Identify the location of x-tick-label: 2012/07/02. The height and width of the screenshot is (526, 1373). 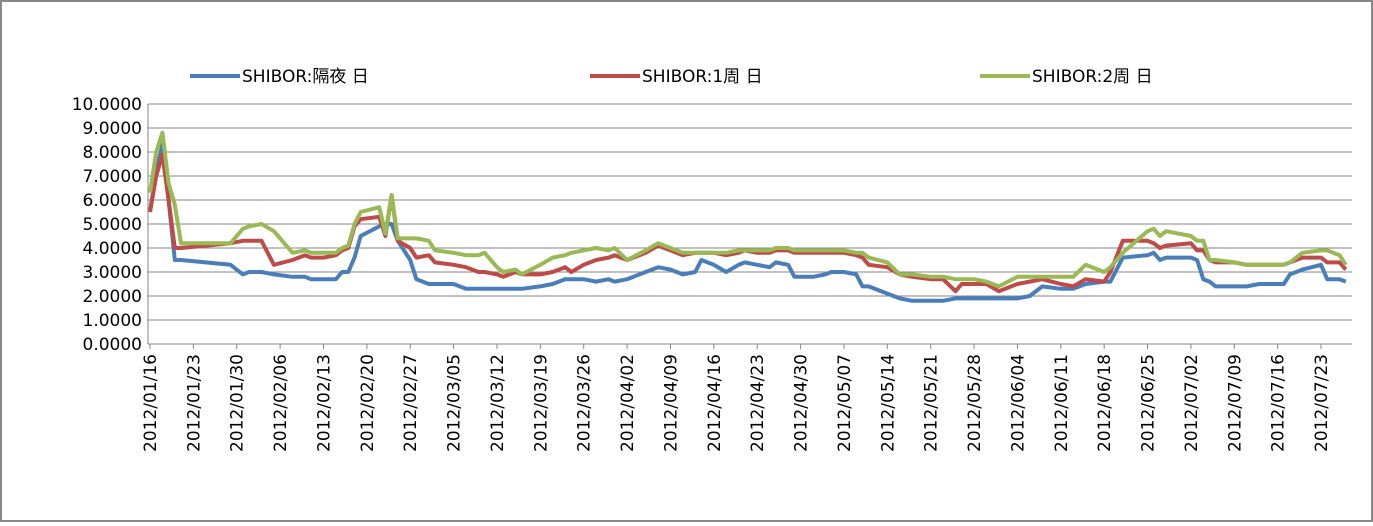
(1192, 403).